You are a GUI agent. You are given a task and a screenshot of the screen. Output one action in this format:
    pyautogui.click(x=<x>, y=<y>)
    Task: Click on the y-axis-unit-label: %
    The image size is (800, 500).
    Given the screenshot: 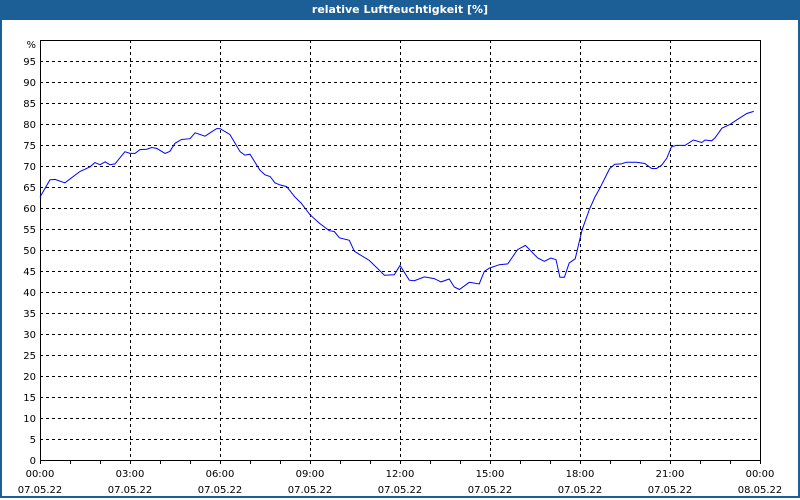 What is the action you would take?
    pyautogui.click(x=31, y=45)
    